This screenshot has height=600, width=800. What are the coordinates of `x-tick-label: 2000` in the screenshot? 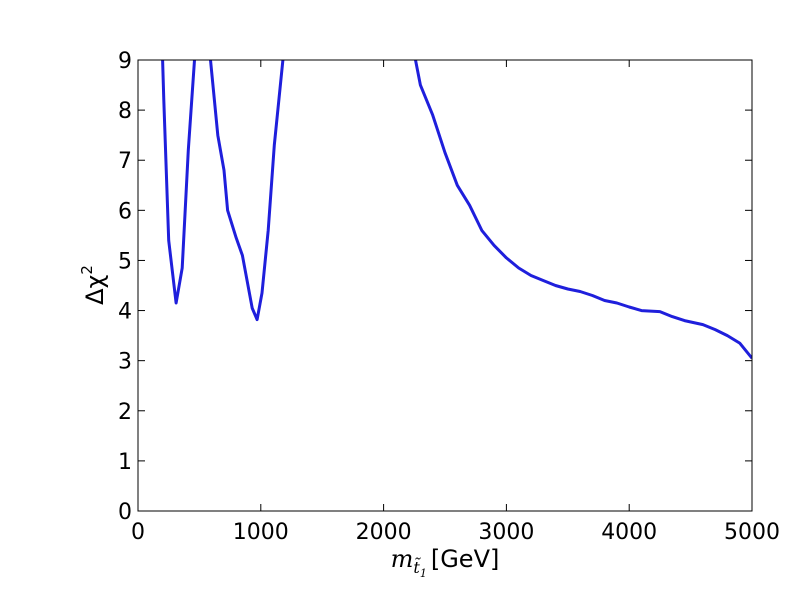 It's located at (384, 532).